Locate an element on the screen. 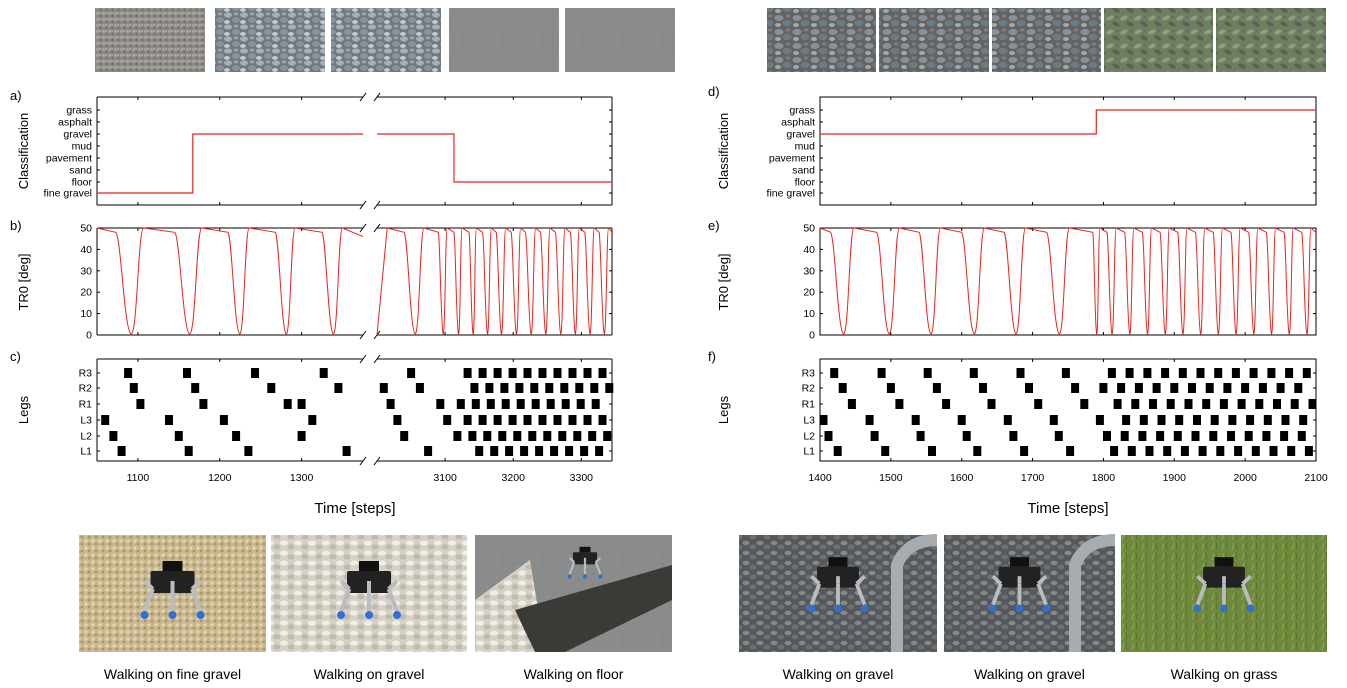  y-axis-label: Classification is located at coordinates (723, 151).